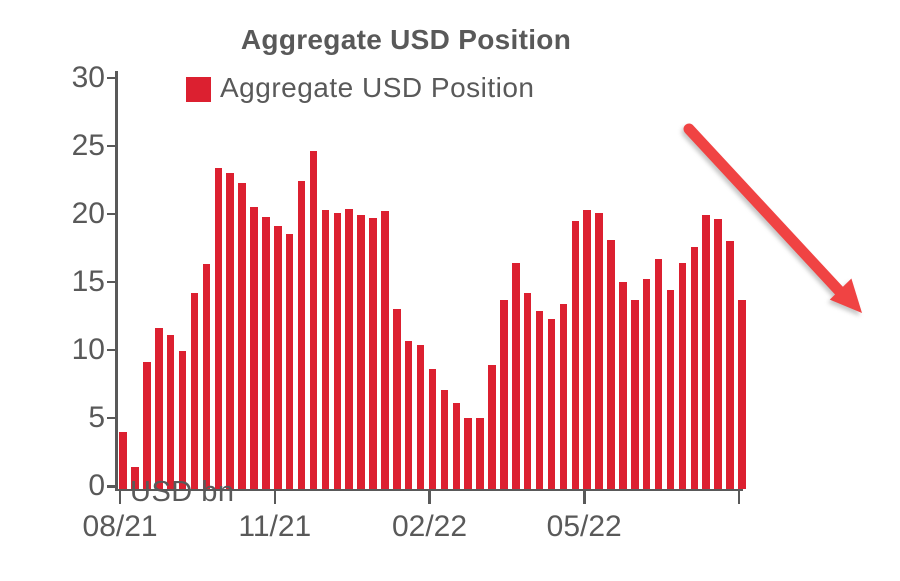 The height and width of the screenshot is (581, 900). Describe the element at coordinates (182, 492) in the screenshot. I see `y-axis-unit-label: USD bn` at that location.